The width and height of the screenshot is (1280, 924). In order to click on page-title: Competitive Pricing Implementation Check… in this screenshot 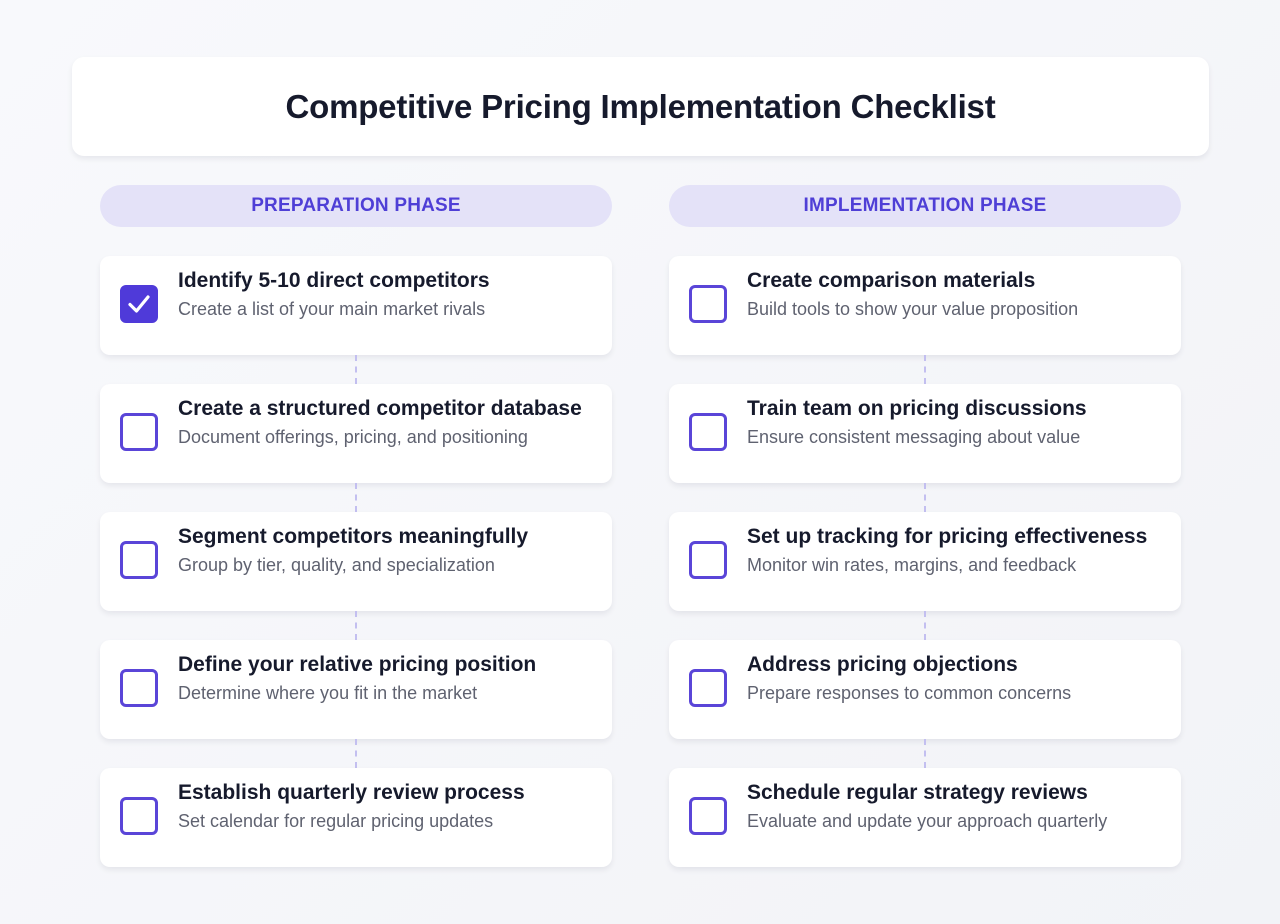, I will do `click(640, 106)`.